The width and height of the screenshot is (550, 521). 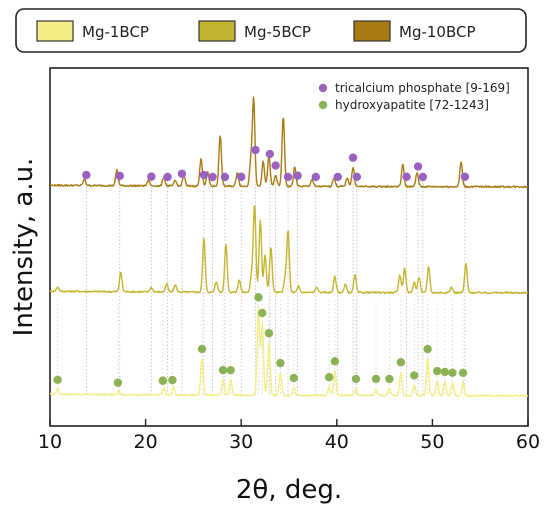 I want to click on x-tick-label: 50, so click(x=432, y=442).